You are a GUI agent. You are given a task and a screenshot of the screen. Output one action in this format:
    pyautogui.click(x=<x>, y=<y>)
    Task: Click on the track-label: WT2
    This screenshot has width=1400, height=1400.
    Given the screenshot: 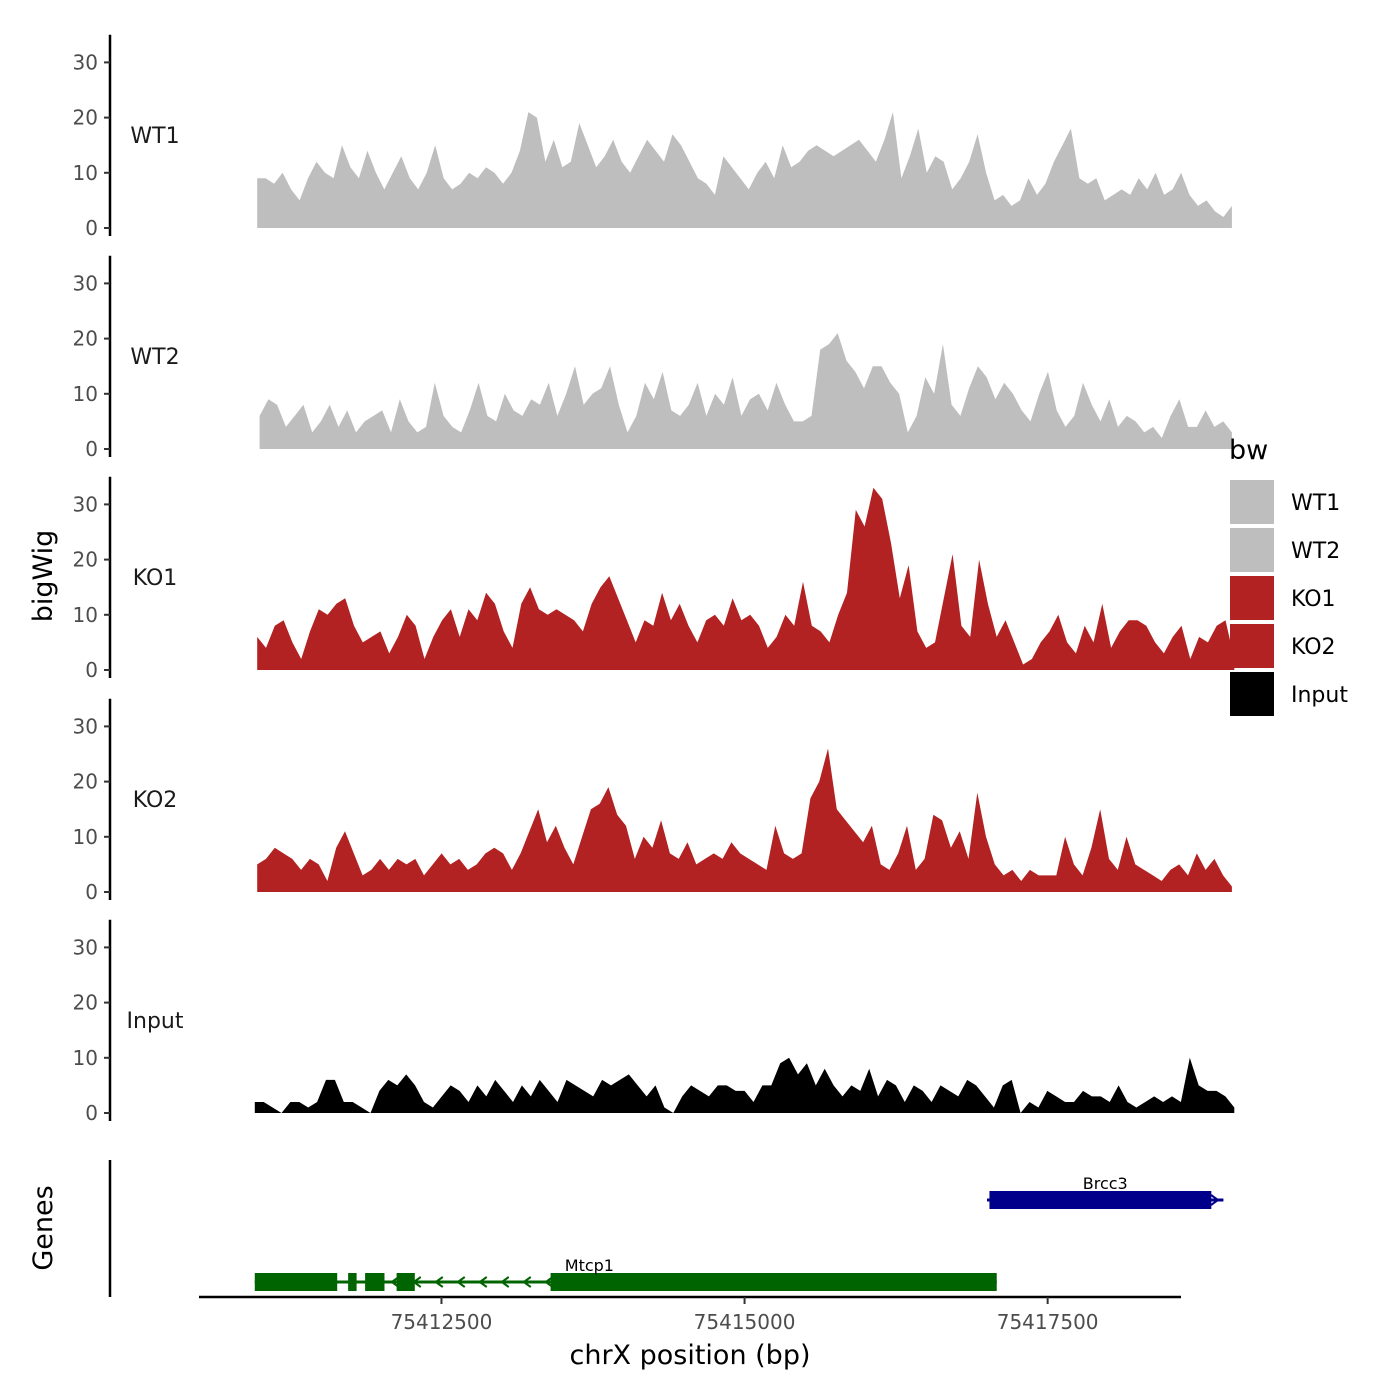 What is the action you would take?
    pyautogui.click(x=154, y=357)
    